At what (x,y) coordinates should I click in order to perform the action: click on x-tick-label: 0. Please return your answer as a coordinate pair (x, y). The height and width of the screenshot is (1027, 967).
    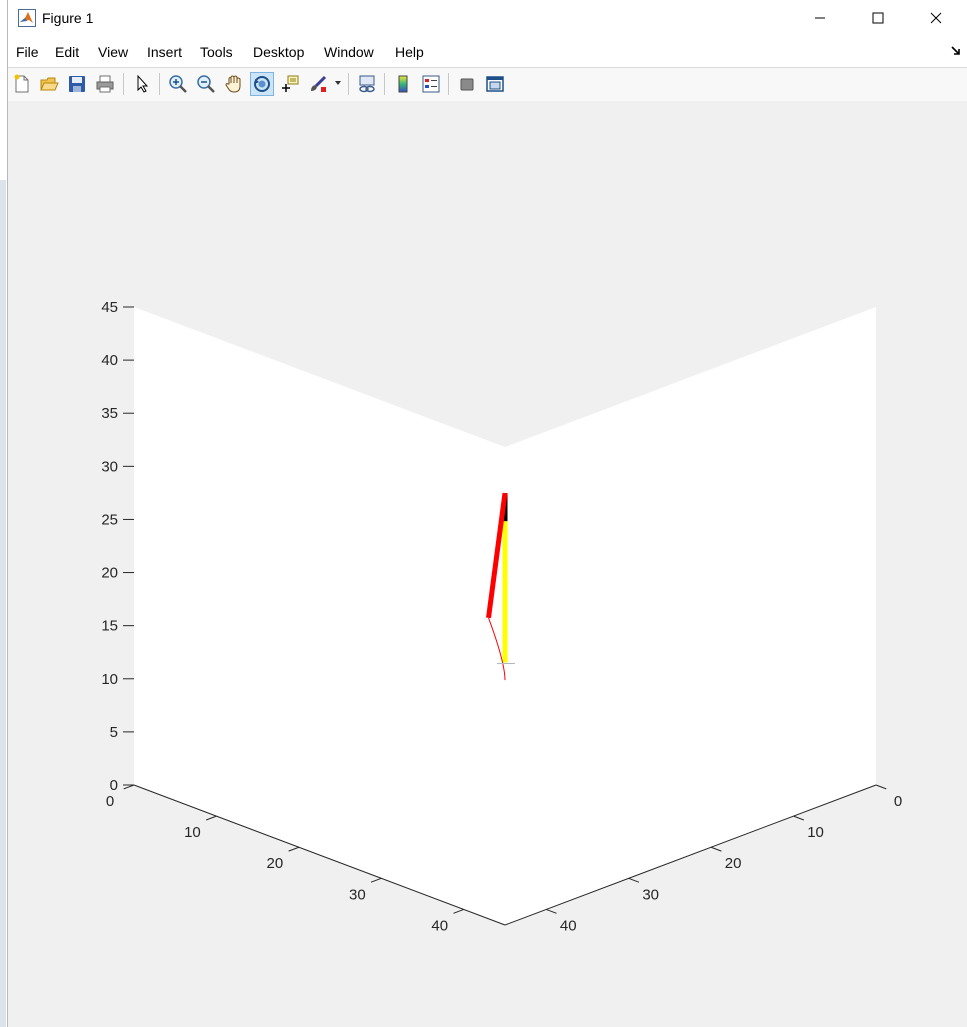
    Looking at the image, I should click on (110, 801).